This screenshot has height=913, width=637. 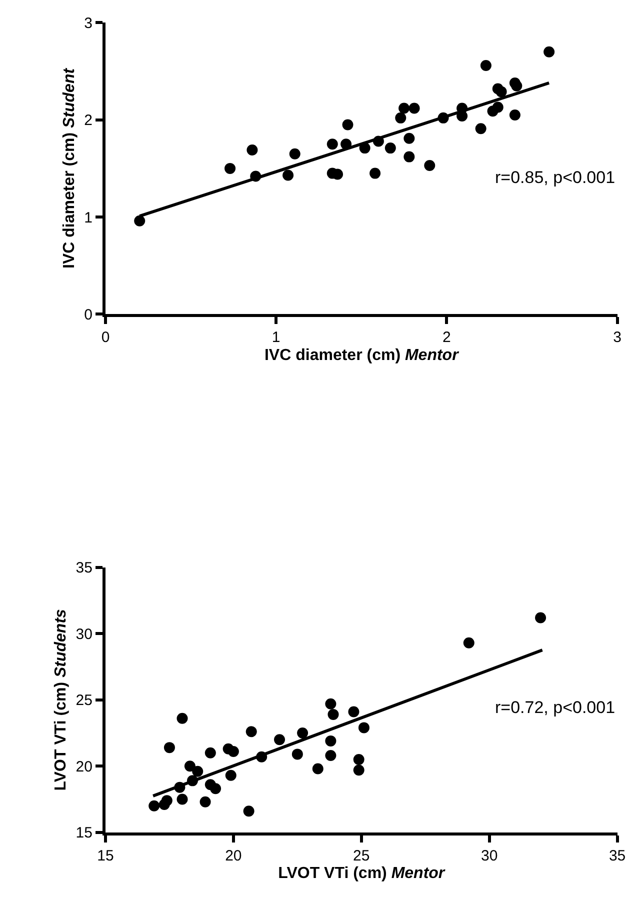 What do you see at coordinates (555, 177) in the screenshot?
I see `annotation: r=0.85, p<0.001` at bounding box center [555, 177].